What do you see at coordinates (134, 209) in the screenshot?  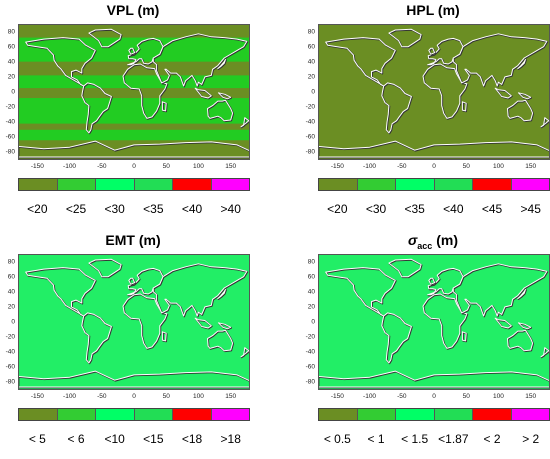 I see `legend-labels: <20 <25 <30 <35 <40 >40` at bounding box center [134, 209].